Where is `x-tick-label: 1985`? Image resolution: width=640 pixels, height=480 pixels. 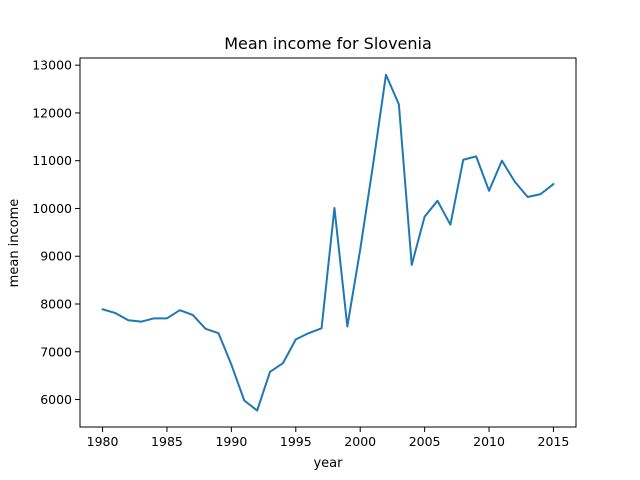
x-tick-label: 1985 is located at coordinates (167, 441).